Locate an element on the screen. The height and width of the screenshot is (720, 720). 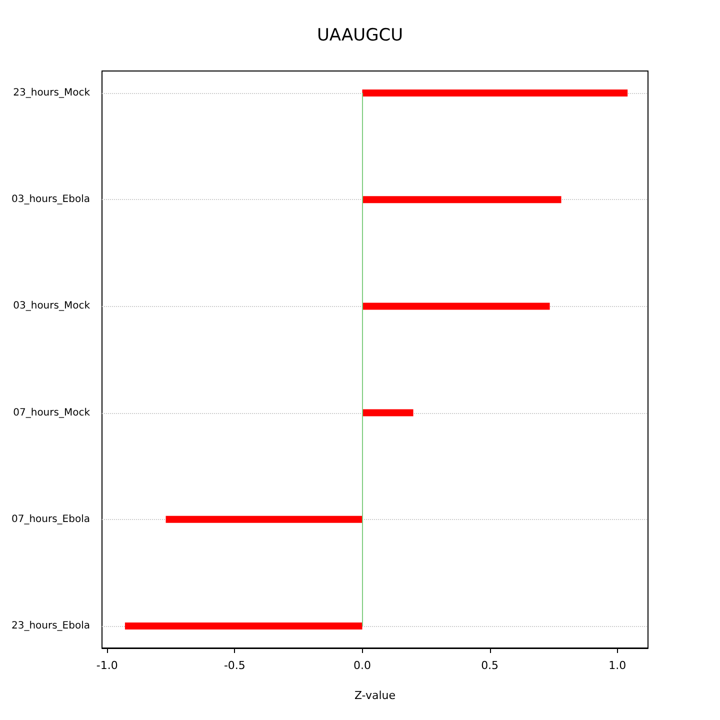
x-tick-label: 0.0 is located at coordinates (362, 665).